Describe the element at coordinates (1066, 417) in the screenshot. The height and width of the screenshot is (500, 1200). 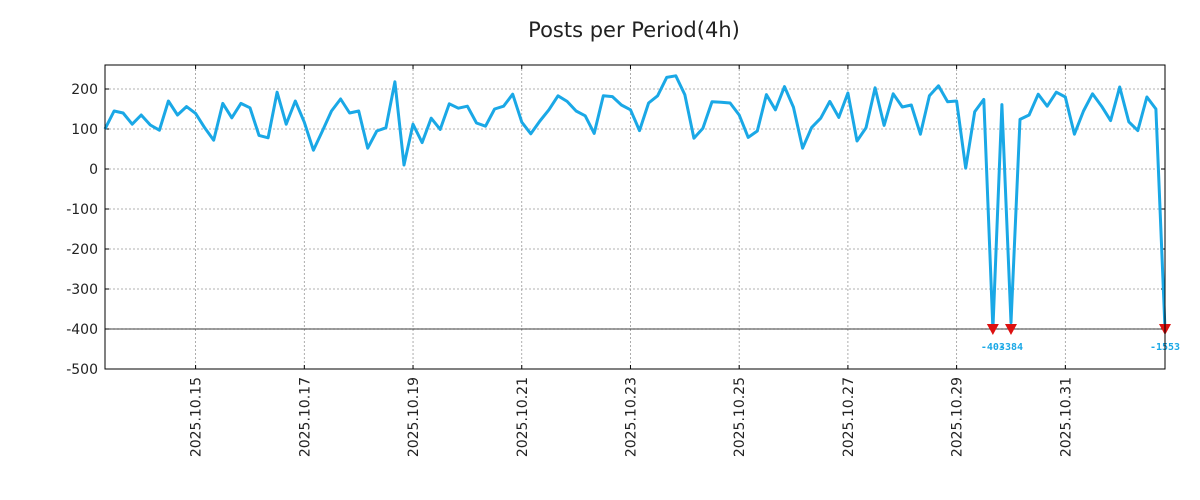
I see `x-tick-label: 2025.10.31` at that location.